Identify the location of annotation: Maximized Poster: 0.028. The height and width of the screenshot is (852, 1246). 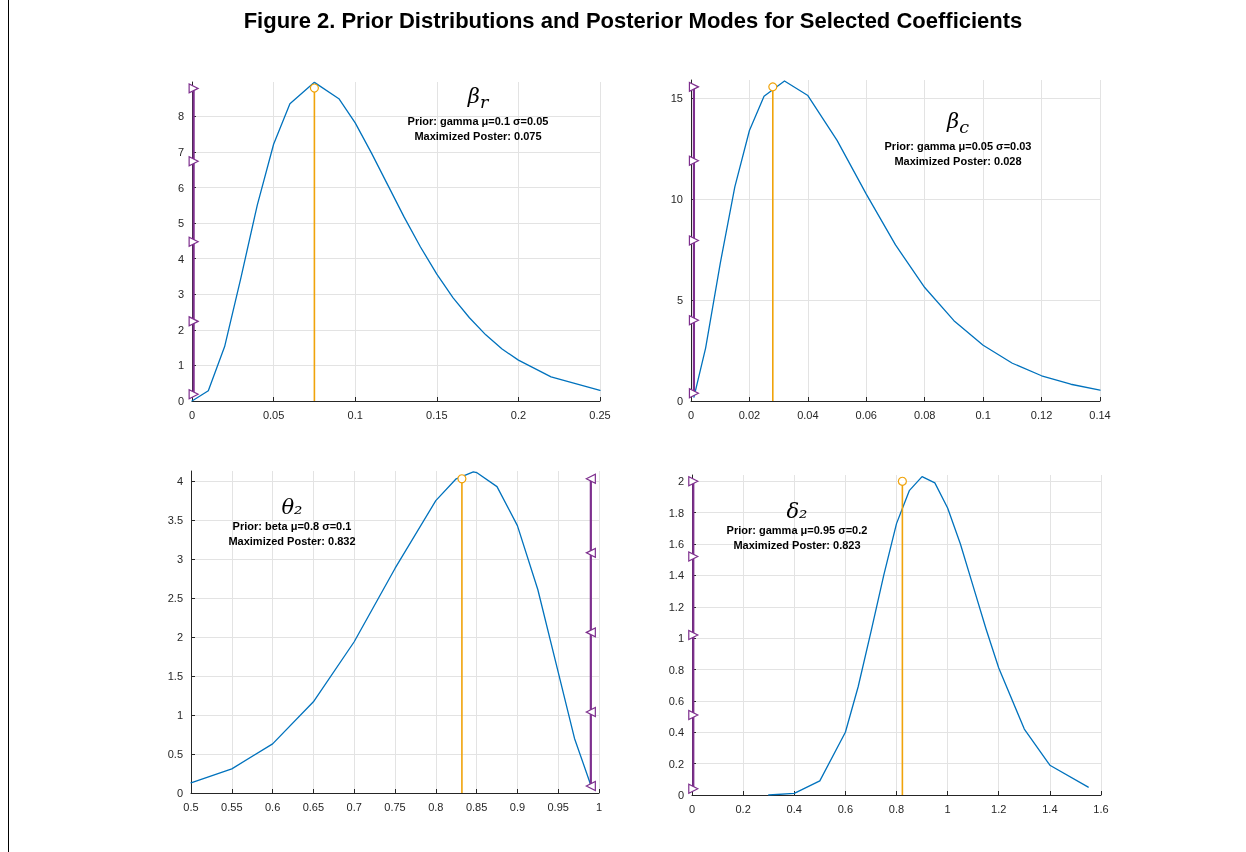
(958, 162).